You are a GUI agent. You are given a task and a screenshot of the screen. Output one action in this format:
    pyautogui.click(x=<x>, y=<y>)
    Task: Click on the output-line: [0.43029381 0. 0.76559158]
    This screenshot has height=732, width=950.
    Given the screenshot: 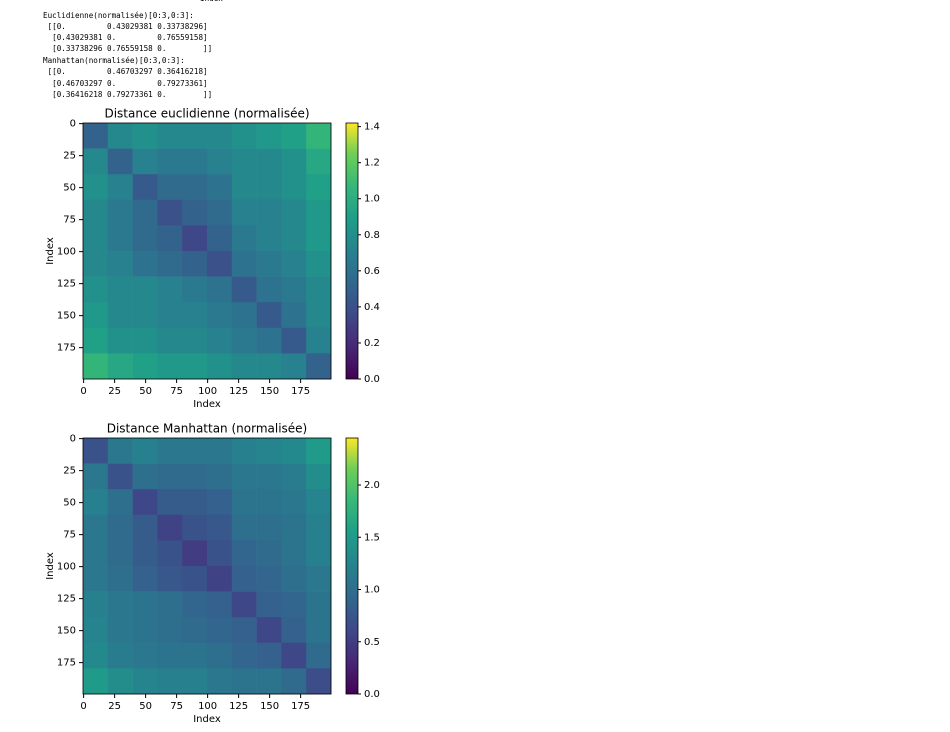 What is the action you would take?
    pyautogui.click(x=125, y=37)
    